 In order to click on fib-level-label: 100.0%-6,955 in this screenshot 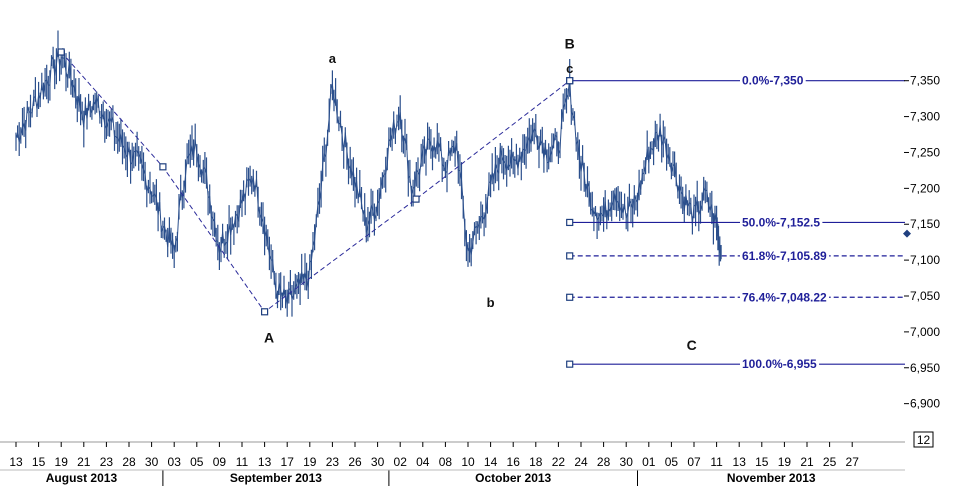, I will do `click(779, 364)`.